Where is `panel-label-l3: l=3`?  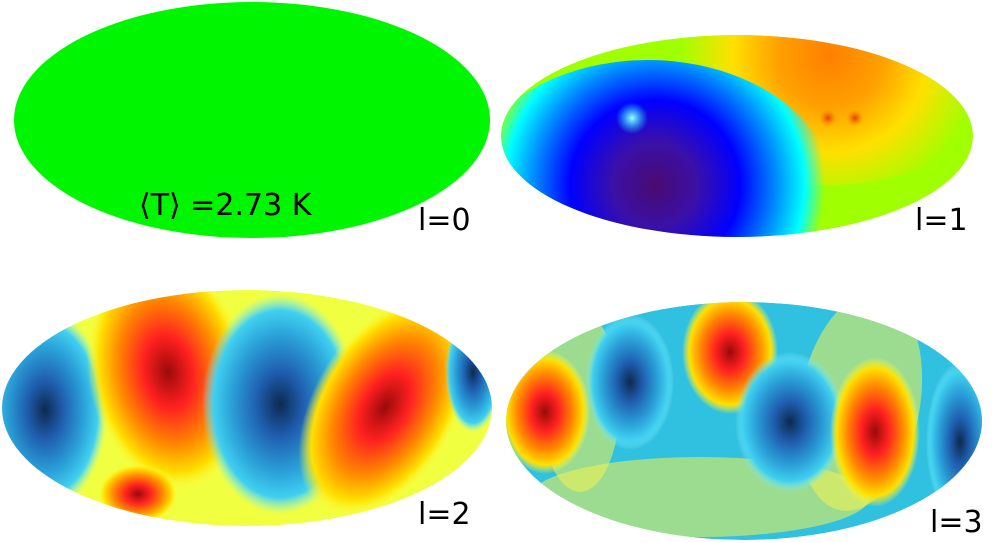
panel-label-l3: l=3 is located at coordinates (956, 522).